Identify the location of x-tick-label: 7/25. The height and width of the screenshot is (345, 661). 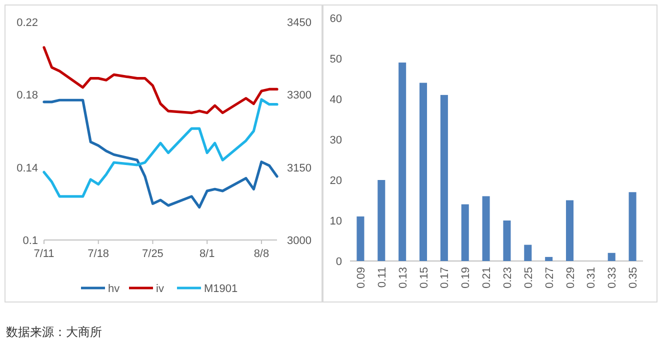
(153, 254).